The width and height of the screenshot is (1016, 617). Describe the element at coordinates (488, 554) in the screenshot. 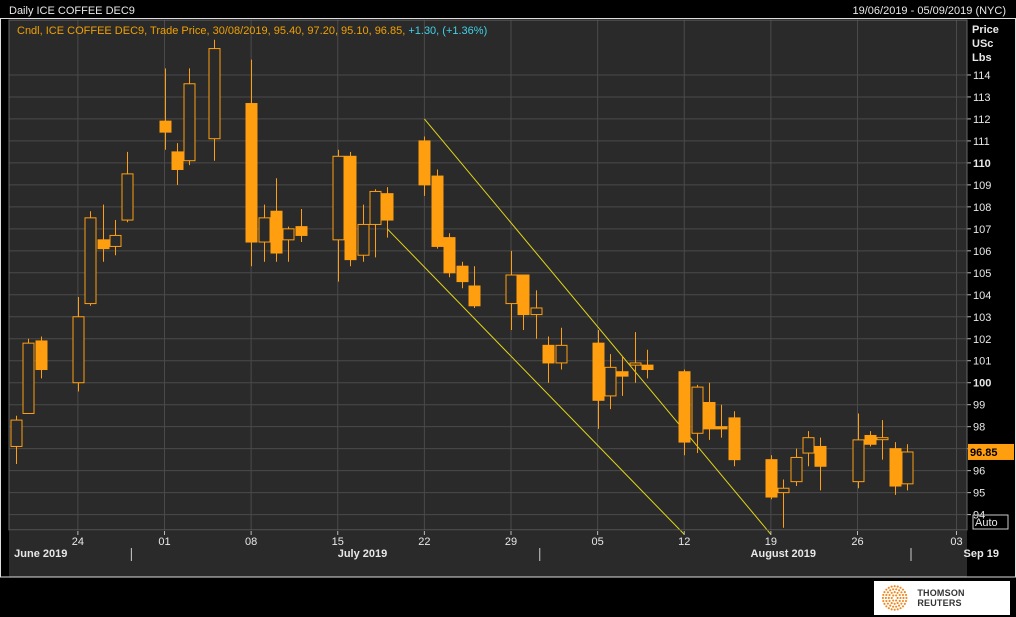

I see `x-axis-strip` at that location.